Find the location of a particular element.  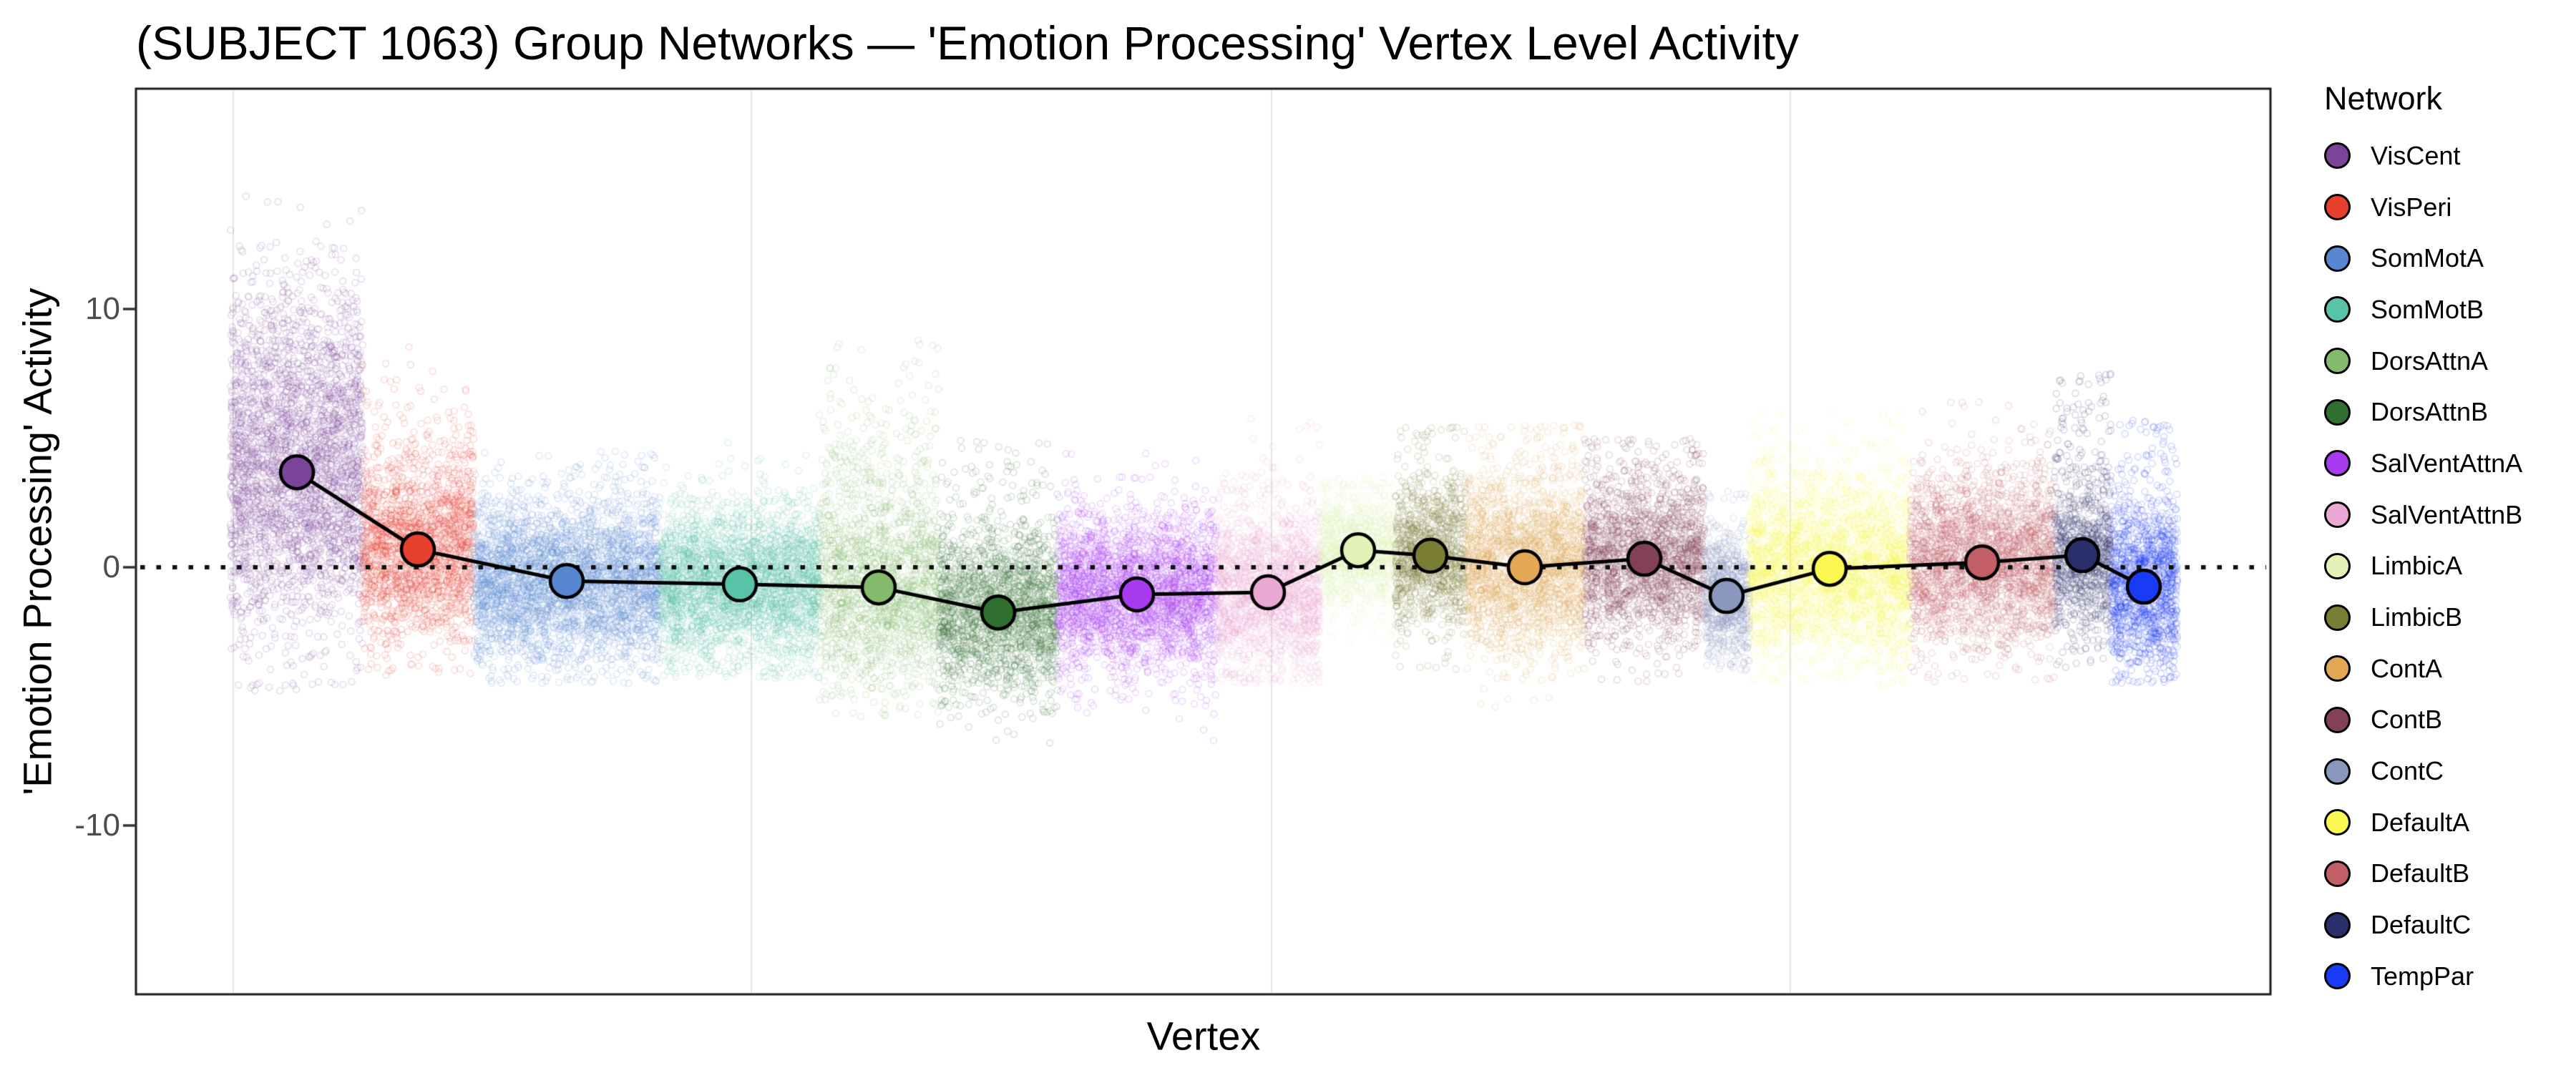

legend-item-label: VisPeri is located at coordinates (2411, 207).